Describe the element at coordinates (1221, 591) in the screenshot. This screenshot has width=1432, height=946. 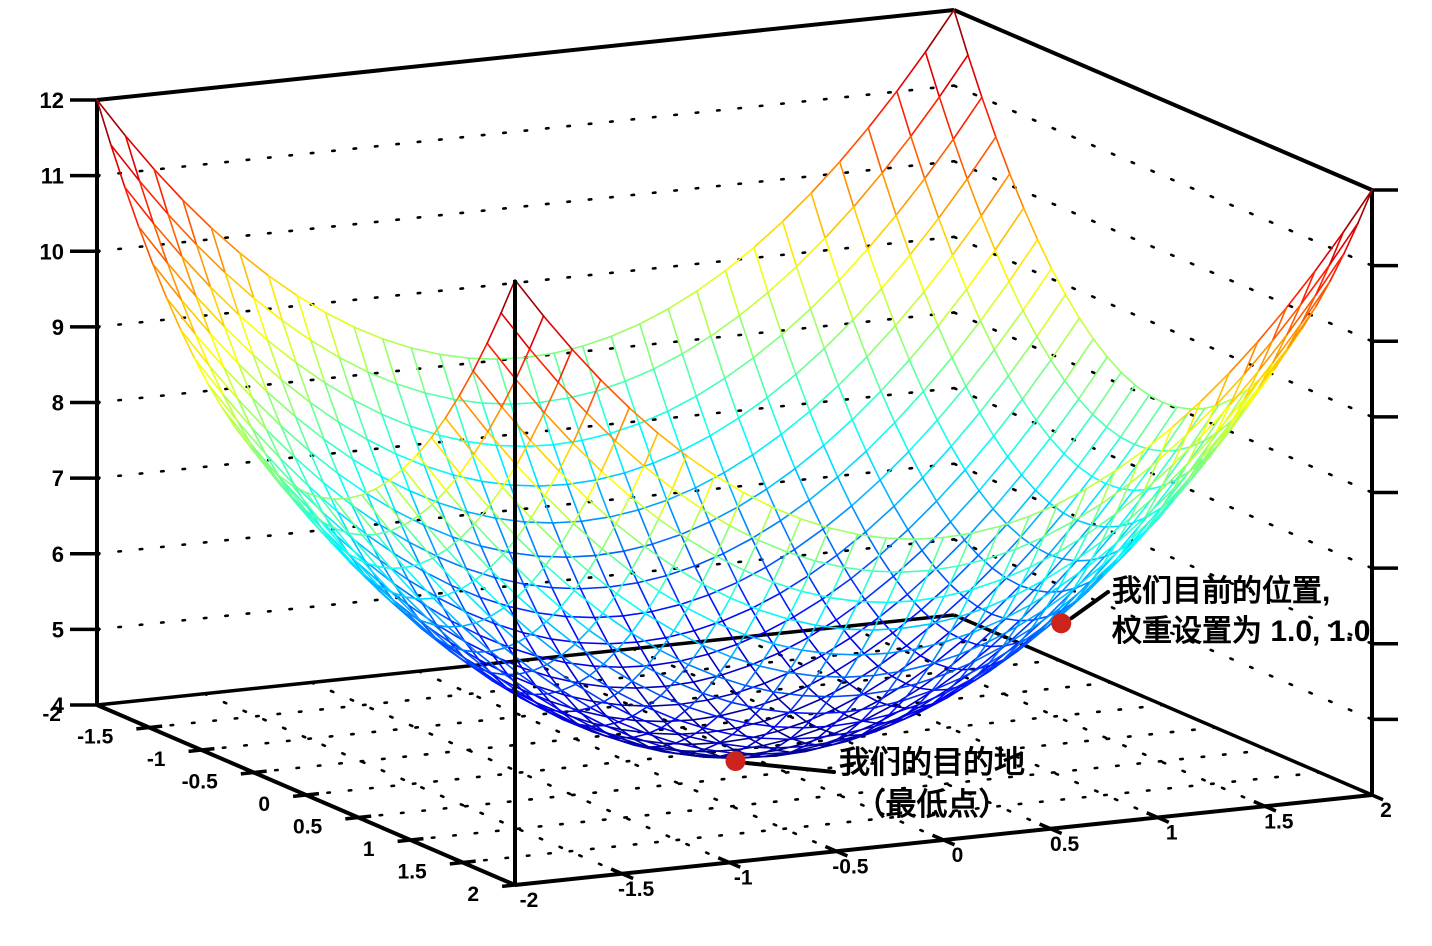
I see `annotation-line: 我们目前的位置,` at that location.